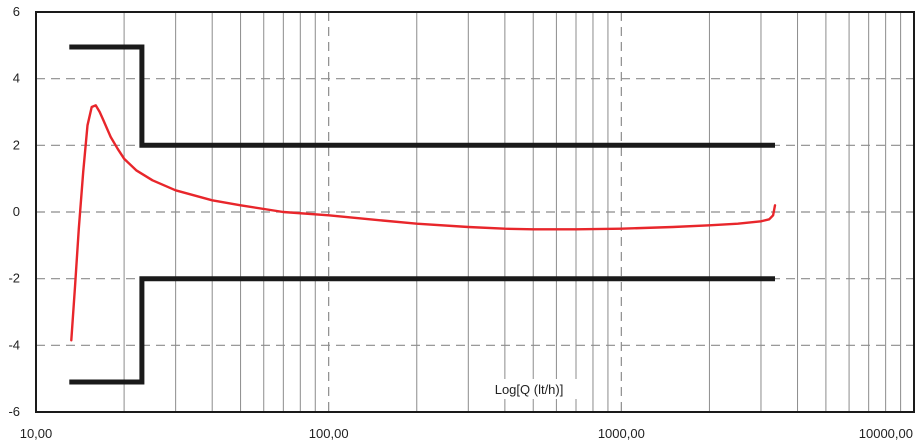 The image size is (917, 445). What do you see at coordinates (16, 78) in the screenshot?
I see `y-tick-label: 4` at bounding box center [16, 78].